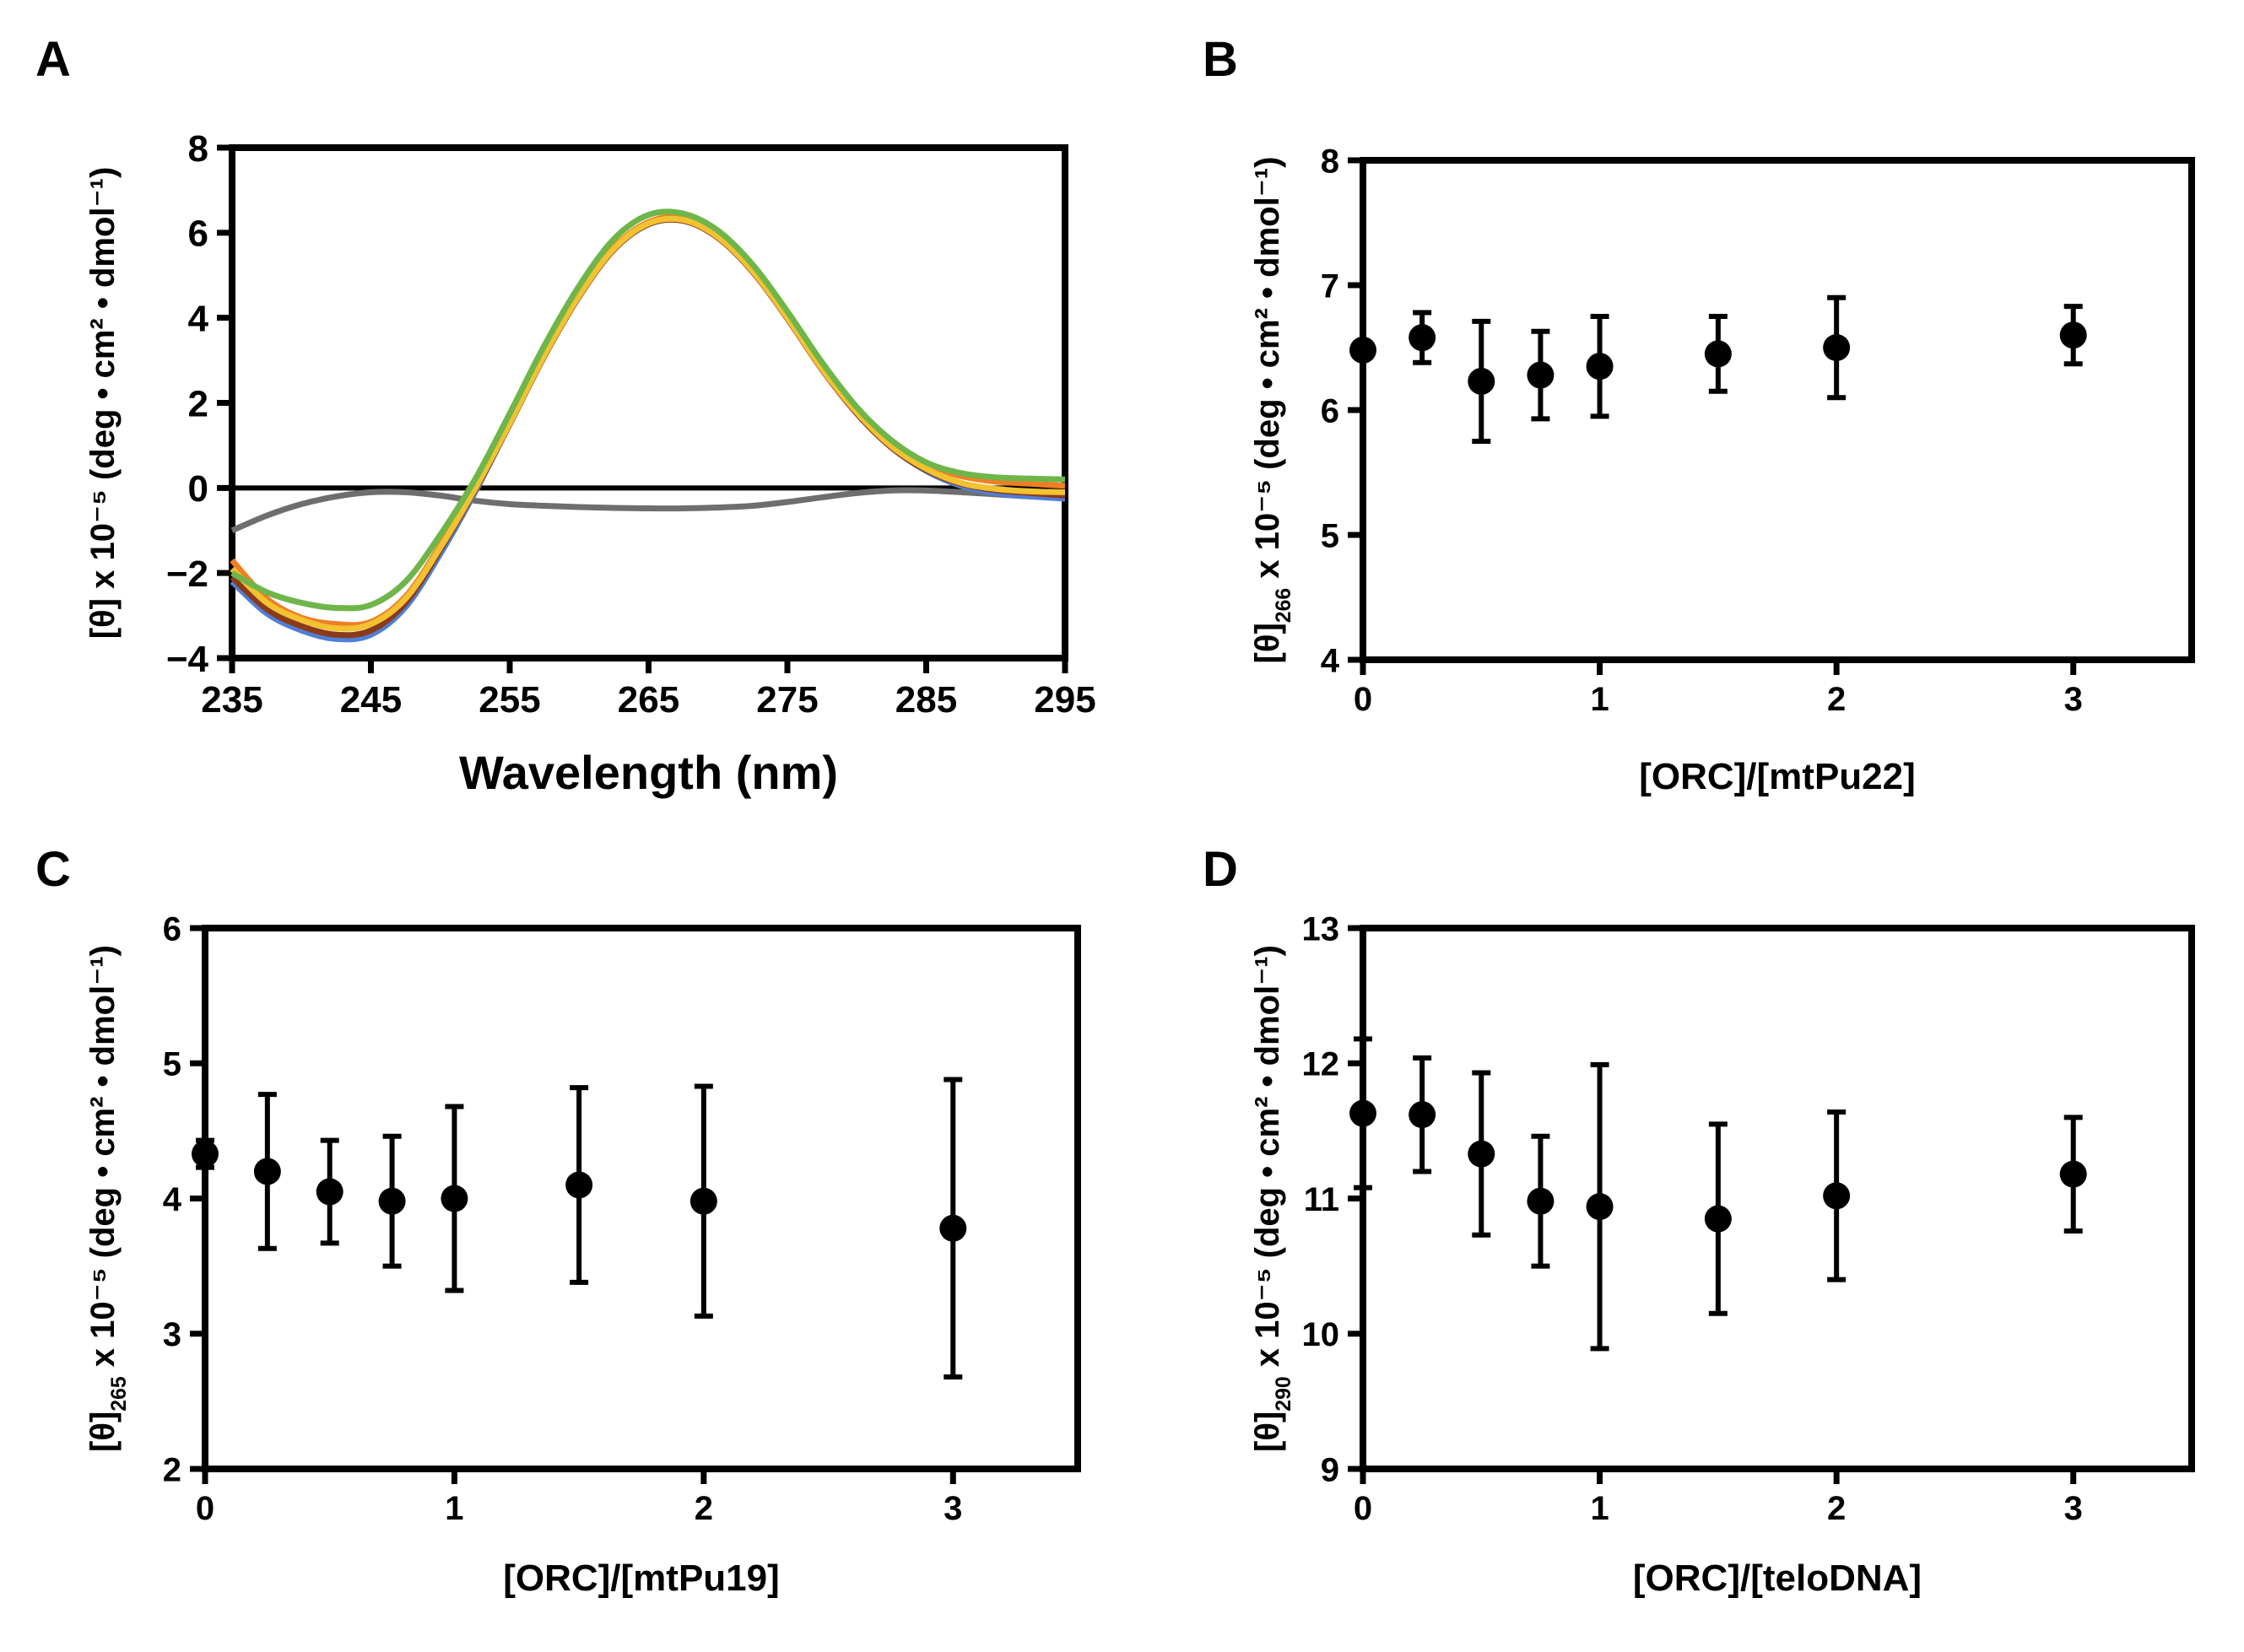 The image size is (2244, 1652). I want to click on x-tick-label: 295, so click(1064, 700).